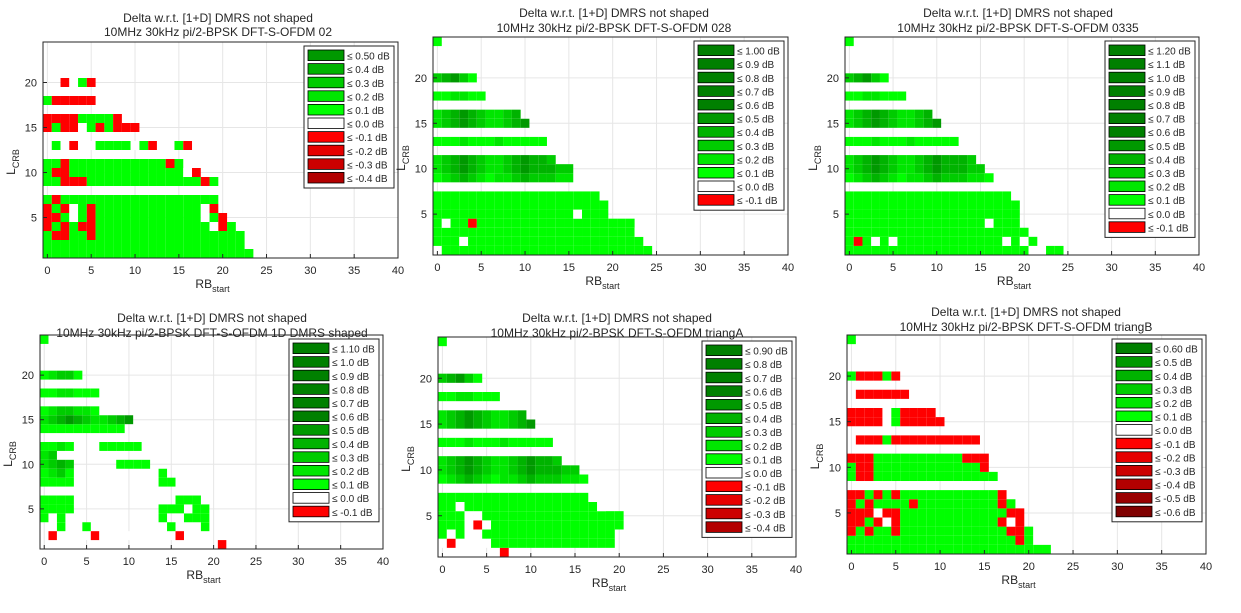  I want to click on x-tick-label: 20, so click(1024, 268).